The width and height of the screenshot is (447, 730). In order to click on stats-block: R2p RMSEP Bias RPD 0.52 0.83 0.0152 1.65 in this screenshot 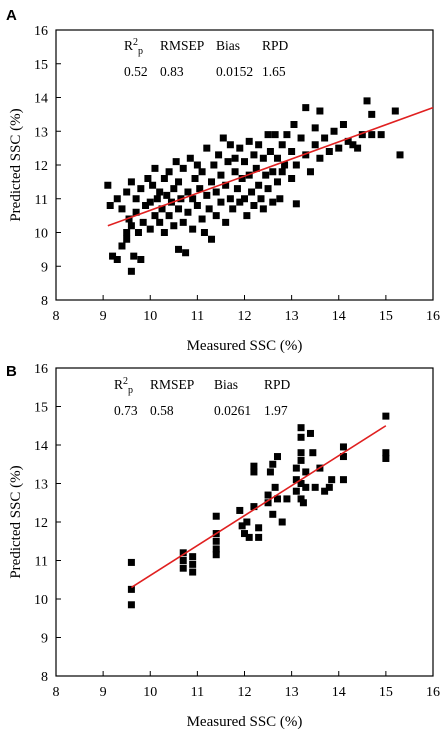, I will do `click(206, 58)`.